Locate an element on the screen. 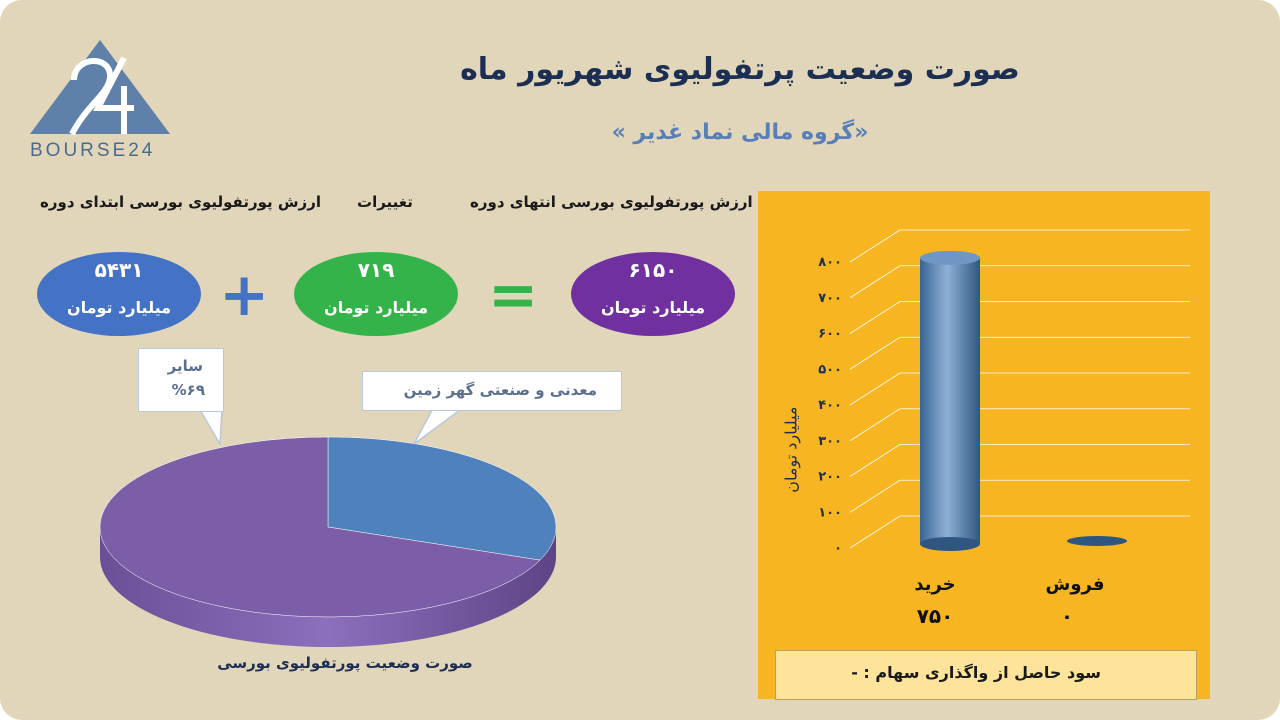 The image size is (1280, 720). bar-y-tick-label: ۶۰۰ is located at coordinates (830, 334).